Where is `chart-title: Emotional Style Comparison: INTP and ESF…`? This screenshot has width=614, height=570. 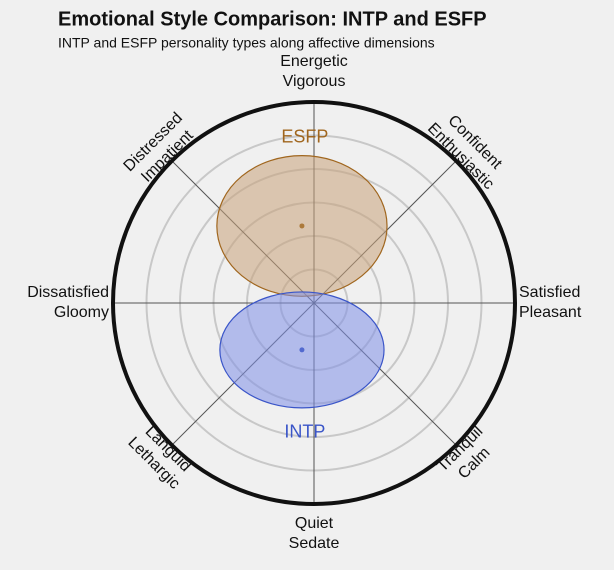
chart-title: Emotional Style Comparison: INTP and ESF… is located at coordinates (272, 19).